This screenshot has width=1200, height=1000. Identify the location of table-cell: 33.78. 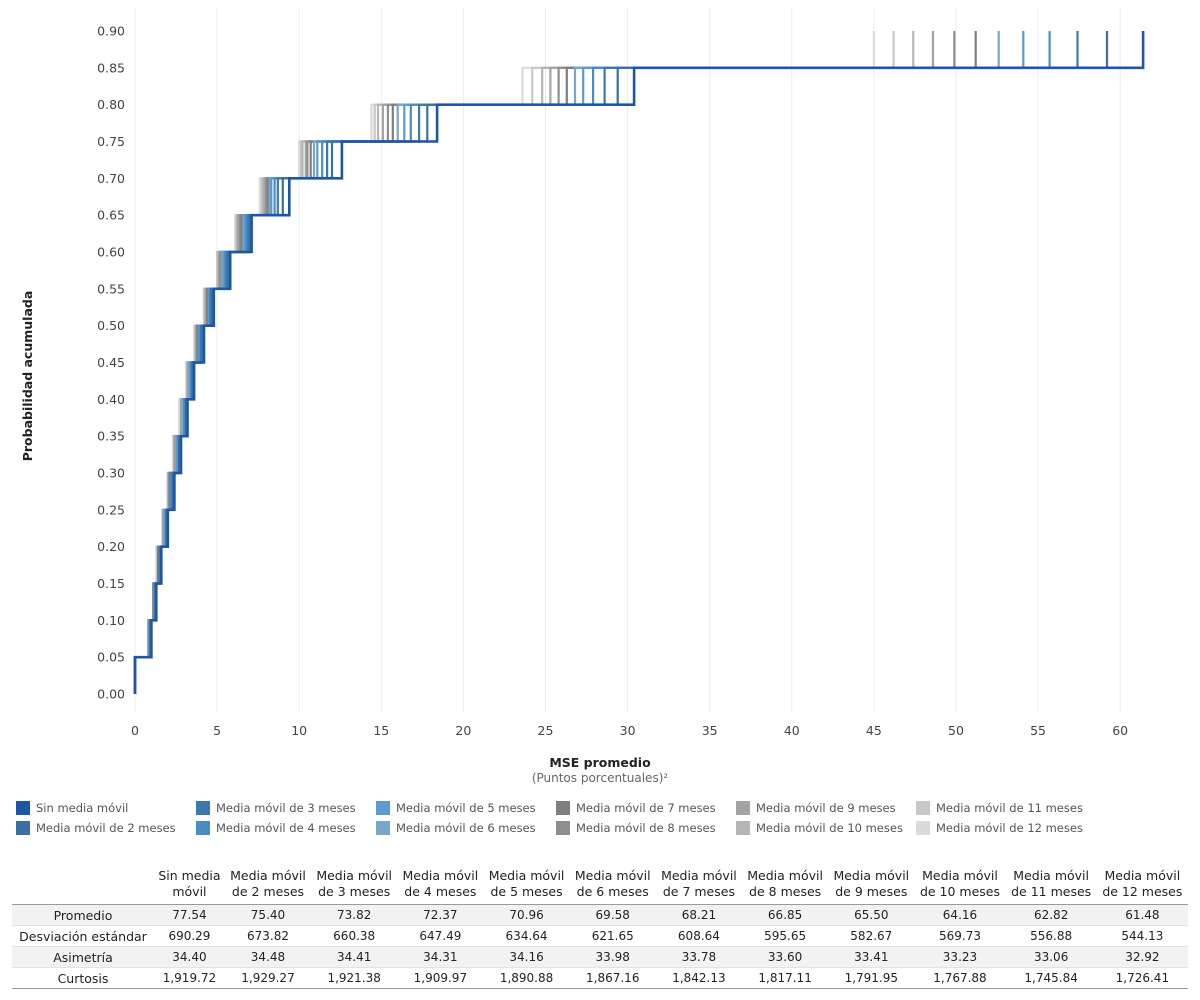
(699, 957).